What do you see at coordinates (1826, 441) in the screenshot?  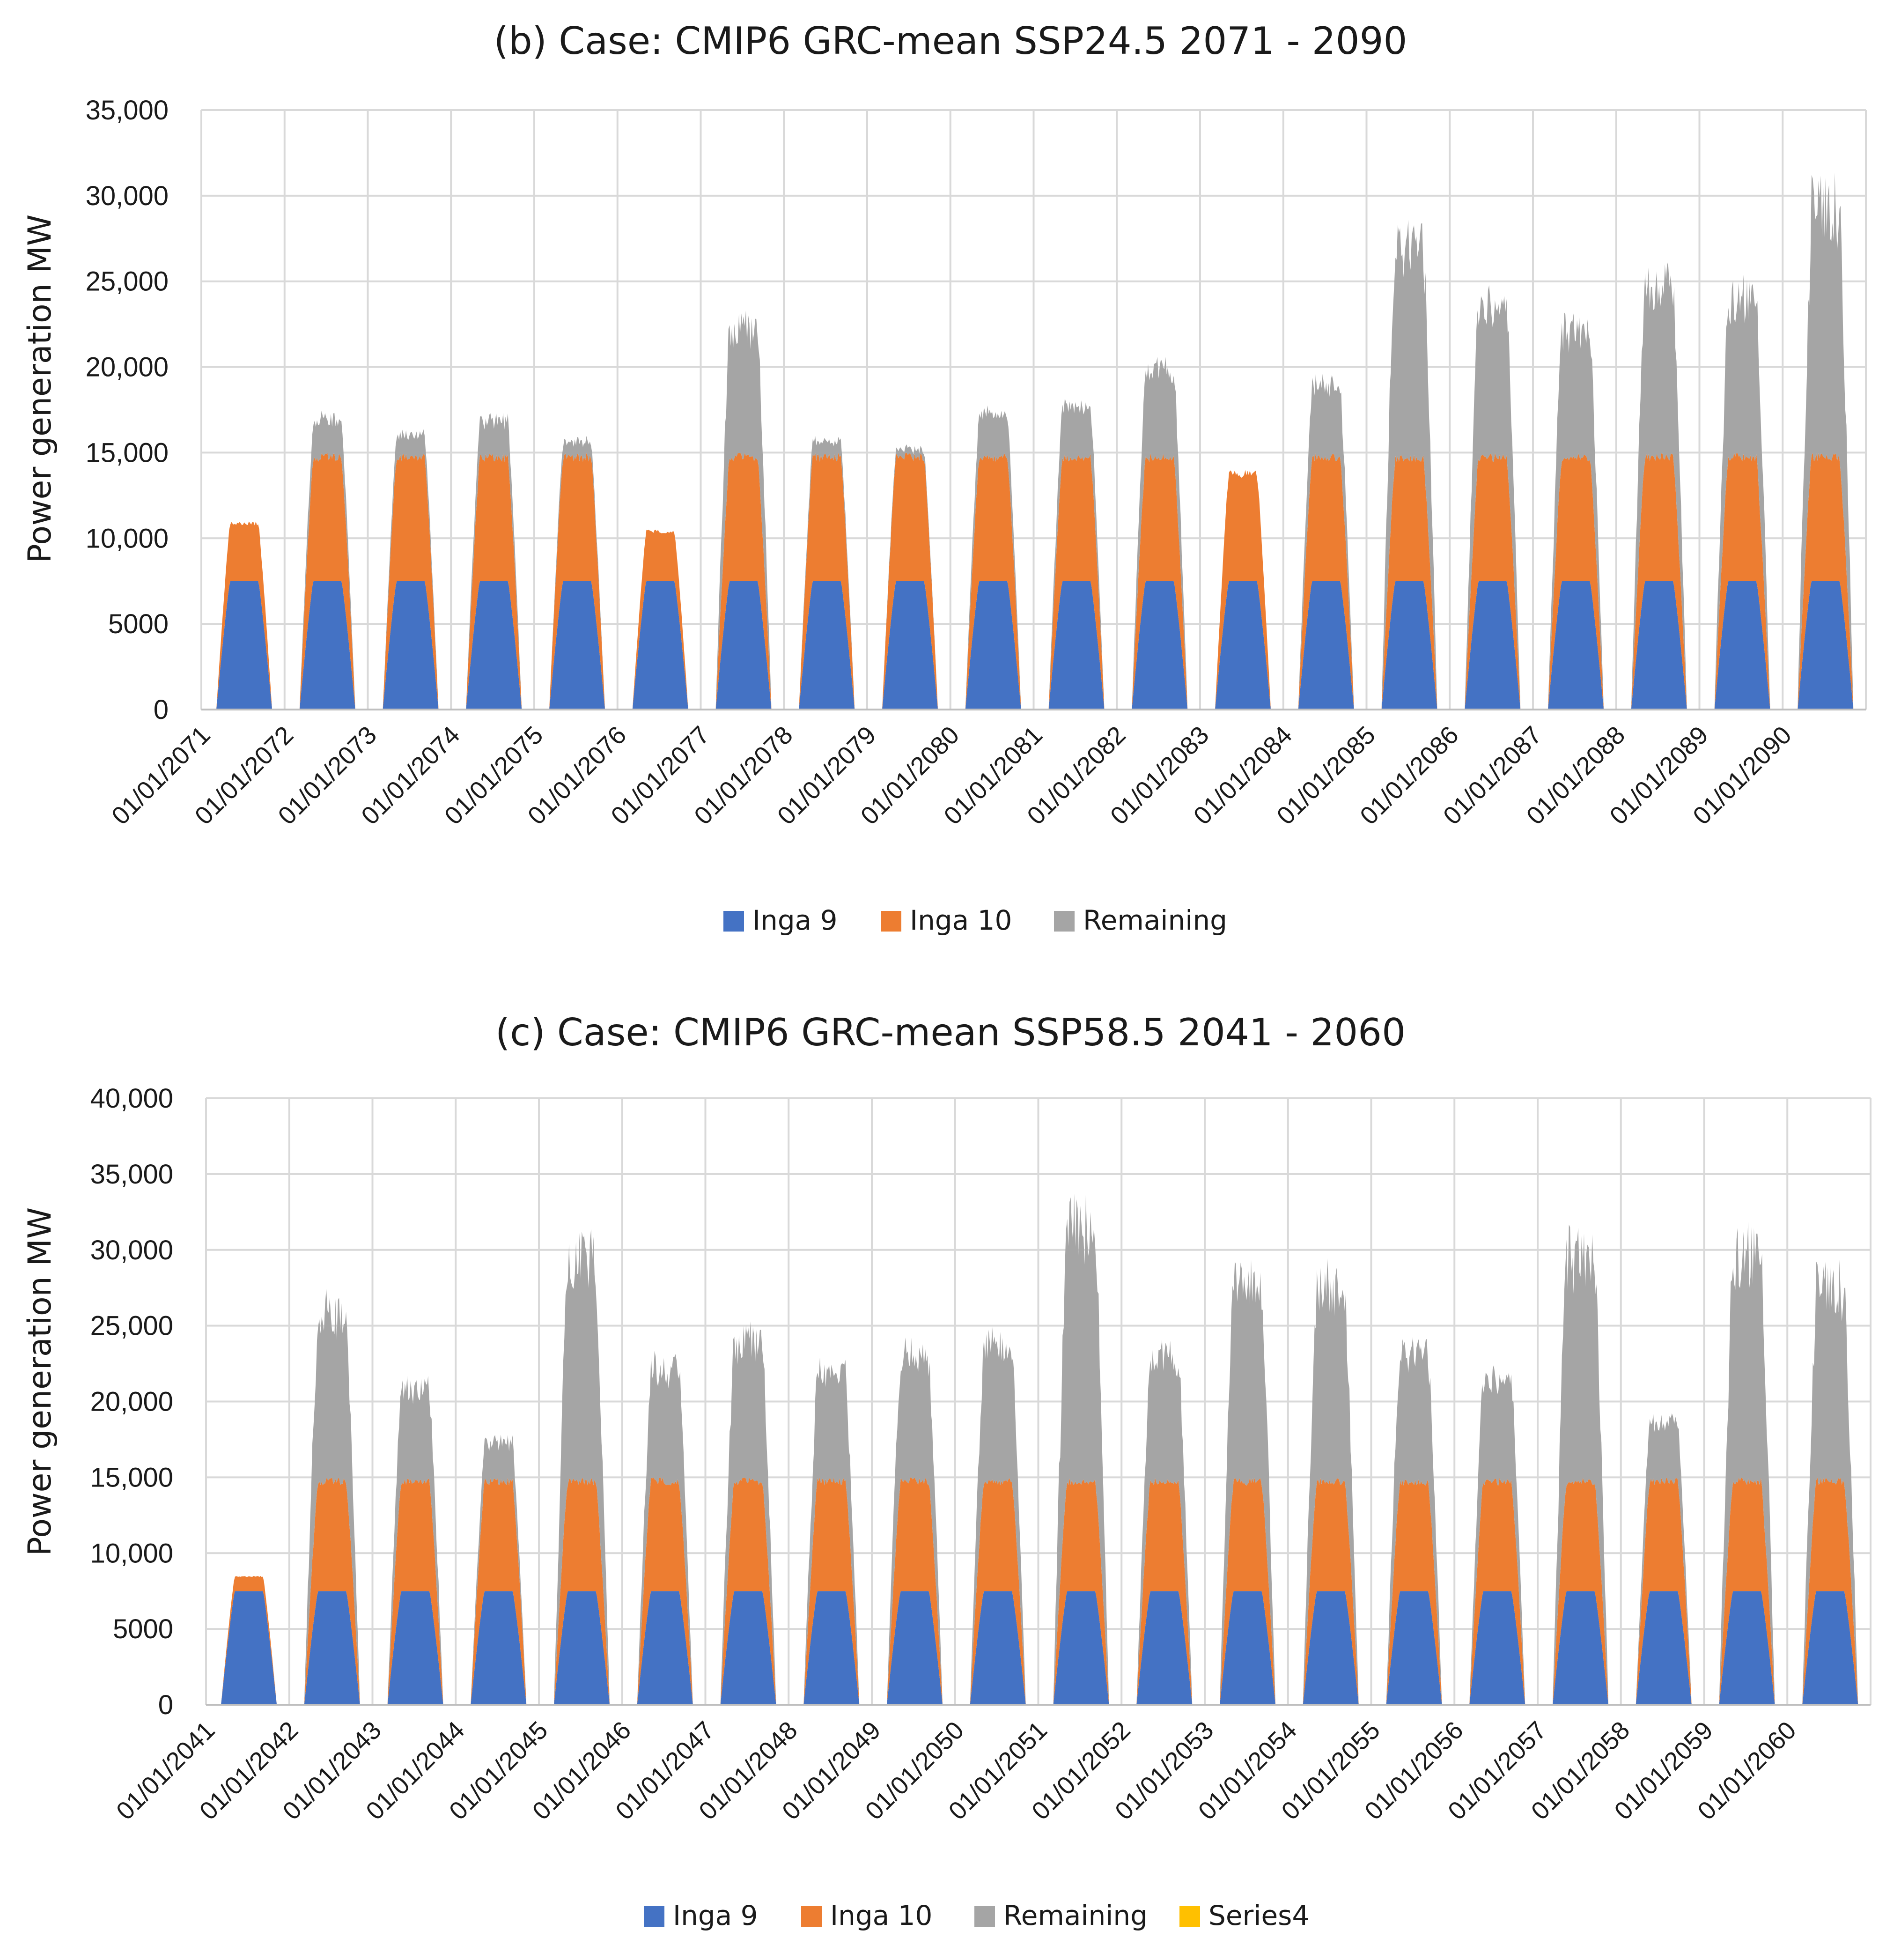 I see `area-remaining-2090` at bounding box center [1826, 441].